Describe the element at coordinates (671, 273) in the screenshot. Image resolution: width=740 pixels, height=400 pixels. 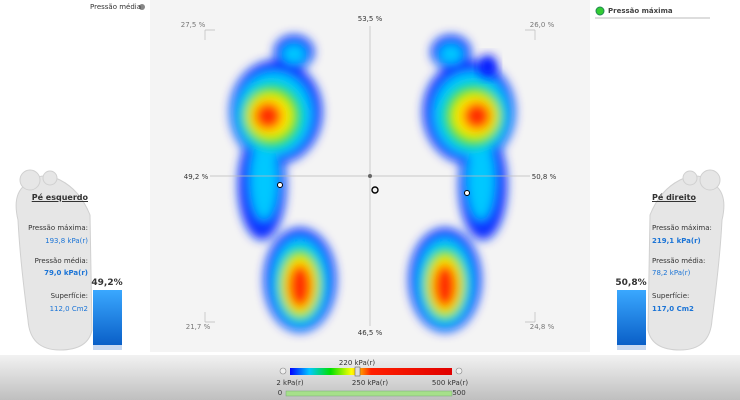
I see `value: 78,2 kPa(r)` at that location.